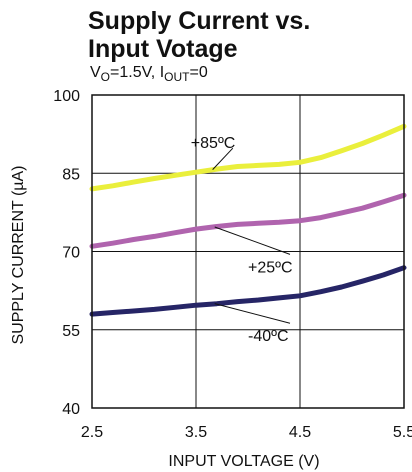  What do you see at coordinates (402, 432) in the screenshot?
I see `x-tick-label-3: 5.5` at bounding box center [402, 432].